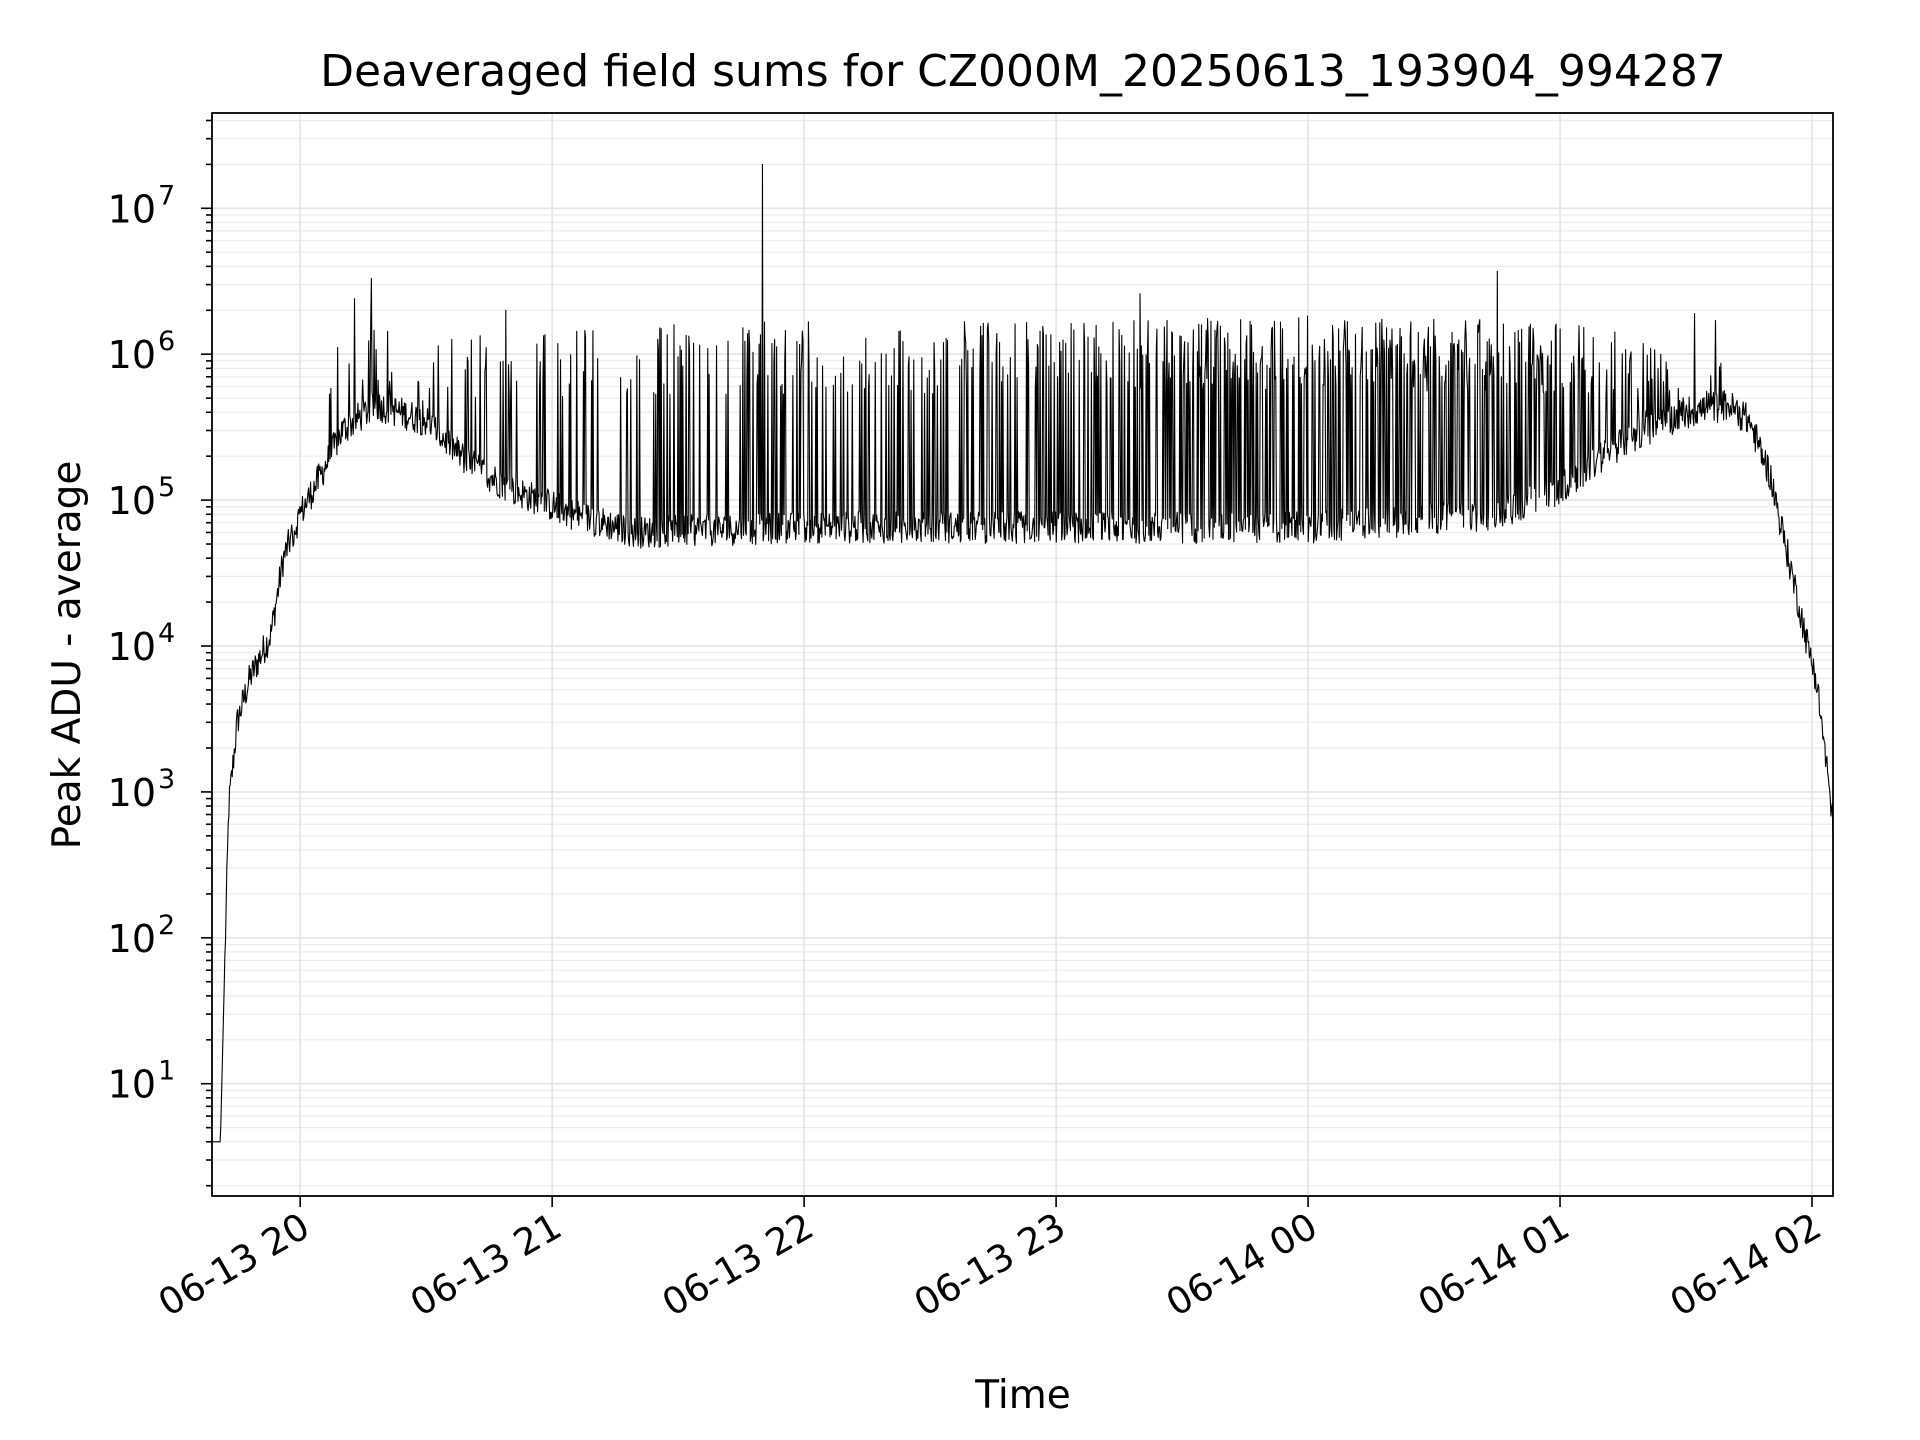 The width and height of the screenshot is (1920, 1440). I want to click on x-tick-label: 06-13 23, so click(990, 1265).